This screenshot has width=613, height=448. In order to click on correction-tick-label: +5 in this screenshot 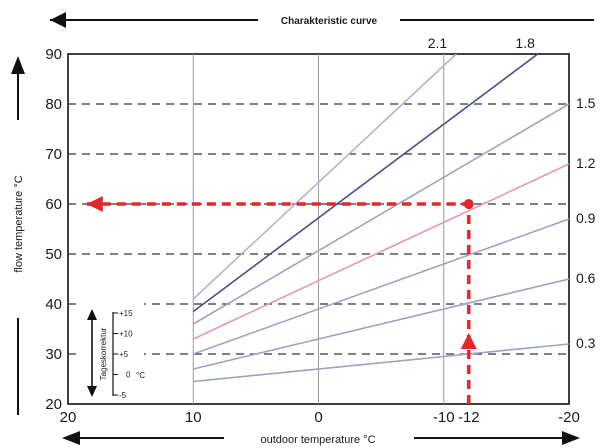, I will do `click(124, 354)`.